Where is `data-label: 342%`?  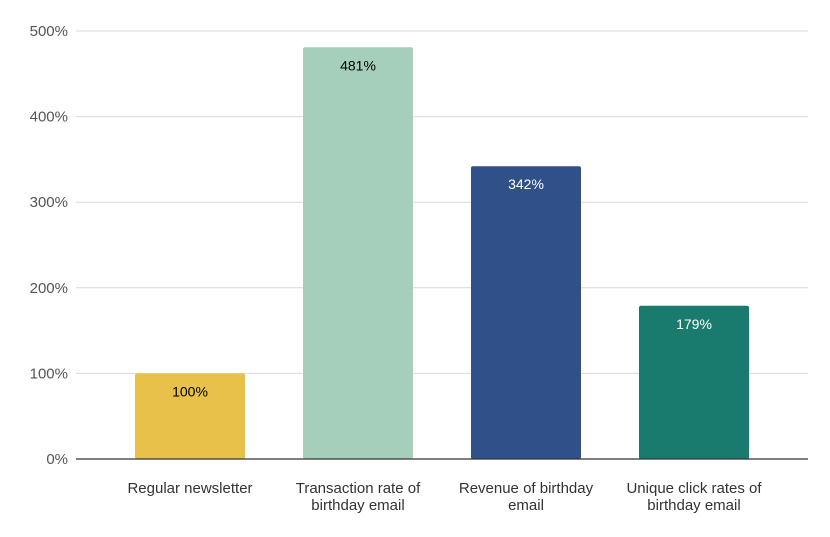
data-label: 342% is located at coordinates (526, 184).